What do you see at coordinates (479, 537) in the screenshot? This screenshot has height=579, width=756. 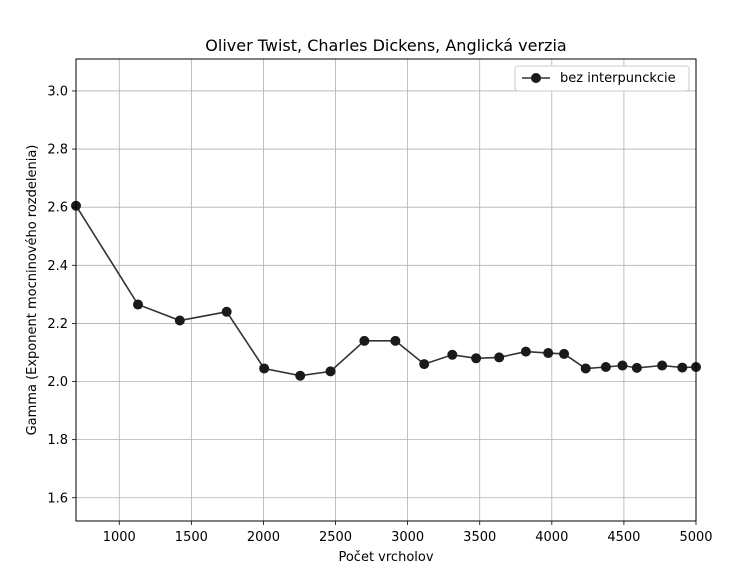 I see `x-tick-label: 3500` at bounding box center [479, 537].